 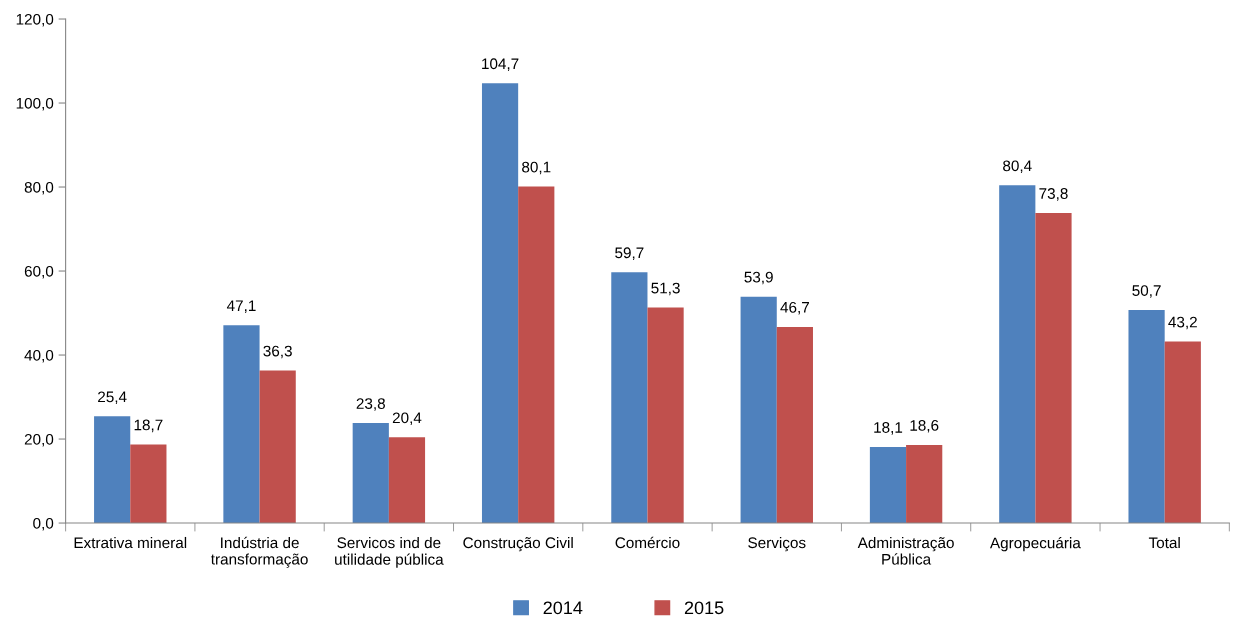 I want to click on data-label: 23,8, so click(x=370, y=404).